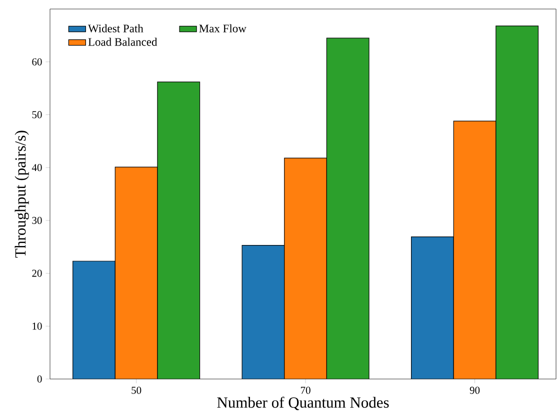 The height and width of the screenshot is (415, 557). I want to click on y-tick-label: 10, so click(37, 326).